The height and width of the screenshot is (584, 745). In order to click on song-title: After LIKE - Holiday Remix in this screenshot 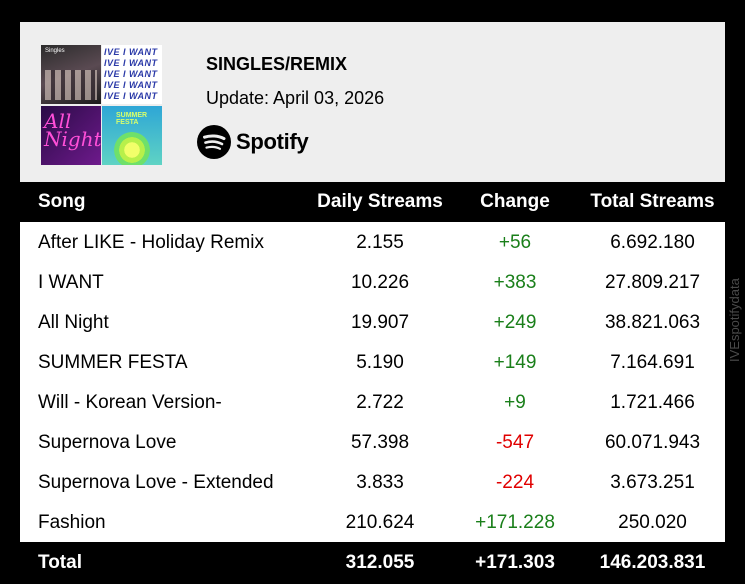, I will do `click(151, 242)`.